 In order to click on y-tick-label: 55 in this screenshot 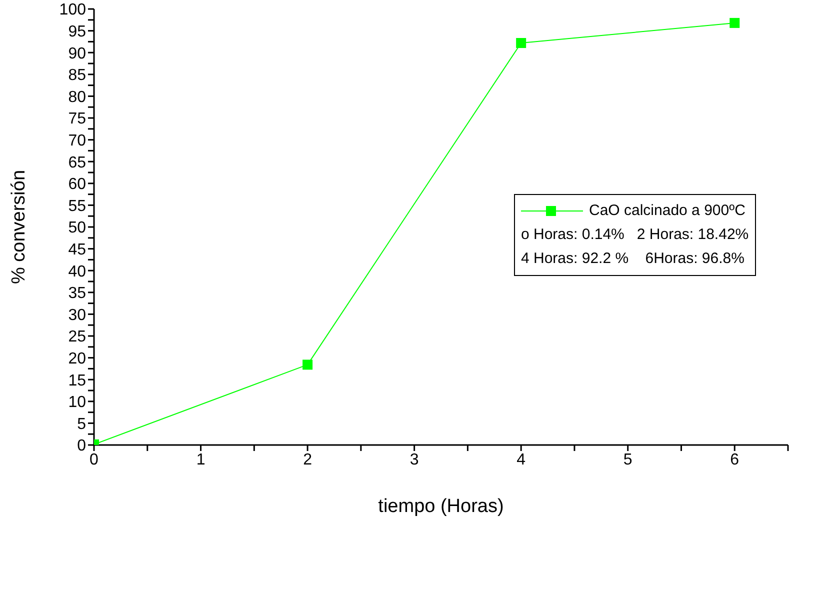, I will do `click(77, 206)`.